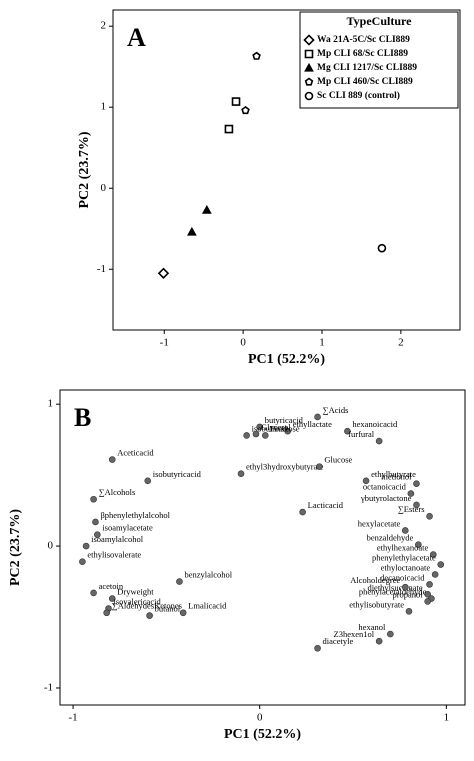 Image resolution: width=474 pixels, height=761 pixels. What do you see at coordinates (379, 523) in the screenshot?
I see `point-label: hexylacetate` at bounding box center [379, 523].